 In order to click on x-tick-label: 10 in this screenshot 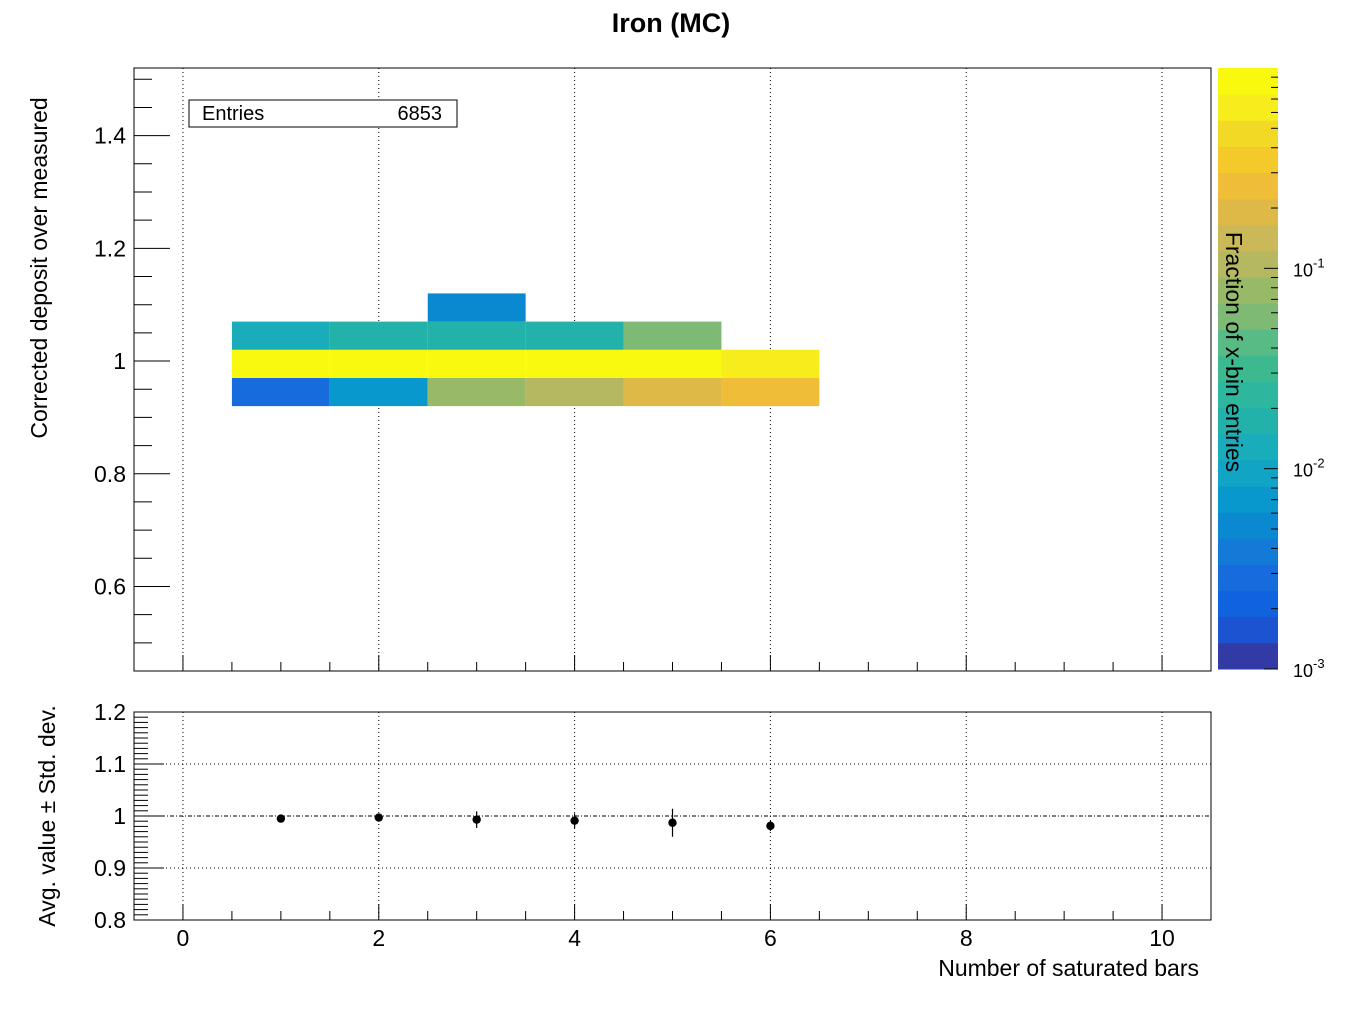, I will do `click(1162, 938)`.